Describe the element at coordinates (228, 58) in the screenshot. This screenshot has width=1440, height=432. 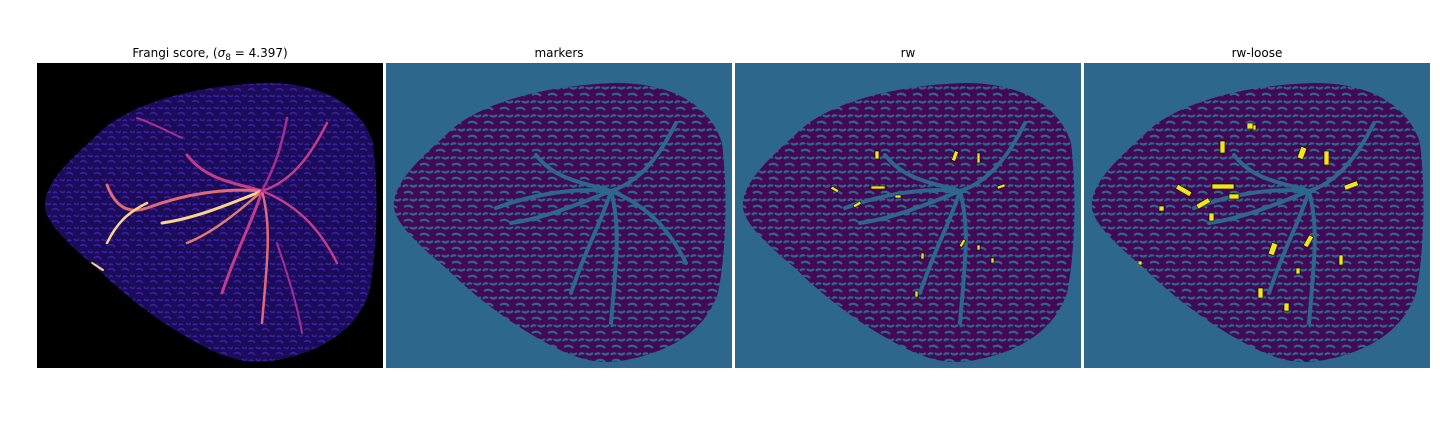
I see `sigma-subscript: 8` at that location.